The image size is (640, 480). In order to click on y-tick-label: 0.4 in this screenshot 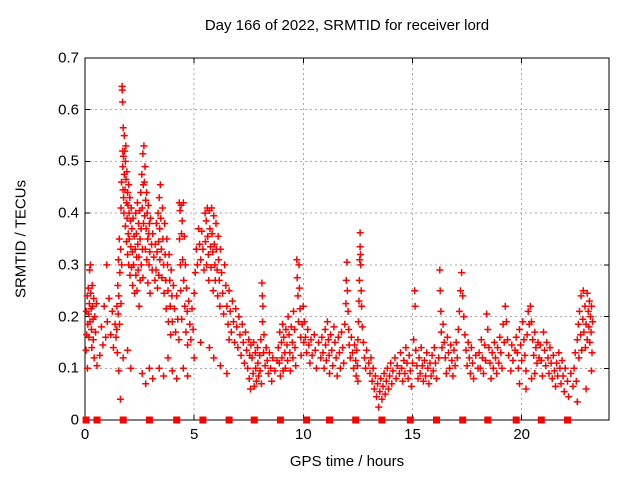, I will do `click(68, 213)`.